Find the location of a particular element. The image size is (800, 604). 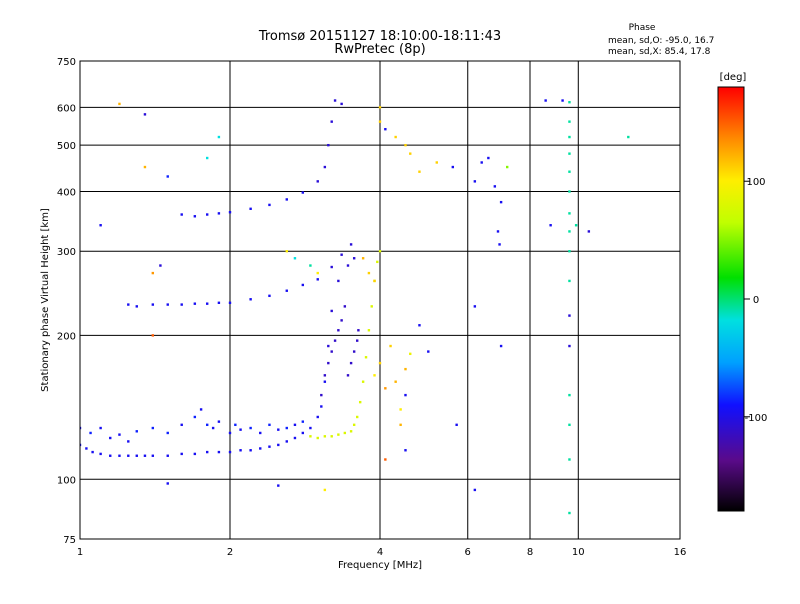

y-tick-label: 300 is located at coordinates (66, 252).